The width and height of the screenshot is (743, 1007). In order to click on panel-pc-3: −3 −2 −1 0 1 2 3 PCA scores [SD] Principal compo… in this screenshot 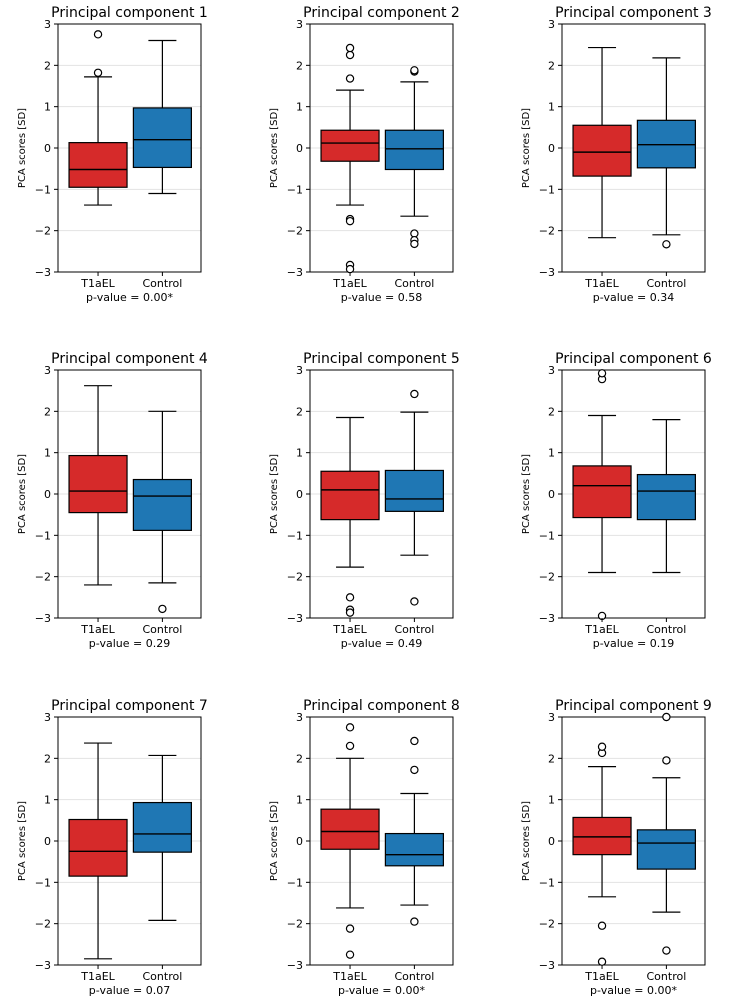, I will do `click(616, 154)`.